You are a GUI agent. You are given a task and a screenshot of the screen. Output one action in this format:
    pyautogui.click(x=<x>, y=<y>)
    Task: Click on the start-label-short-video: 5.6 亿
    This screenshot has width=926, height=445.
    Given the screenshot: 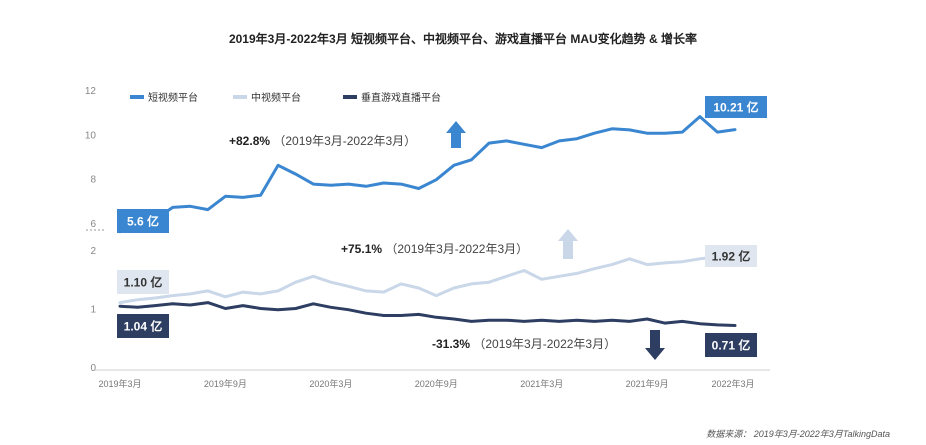 What is the action you would take?
    pyautogui.click(x=143, y=221)
    